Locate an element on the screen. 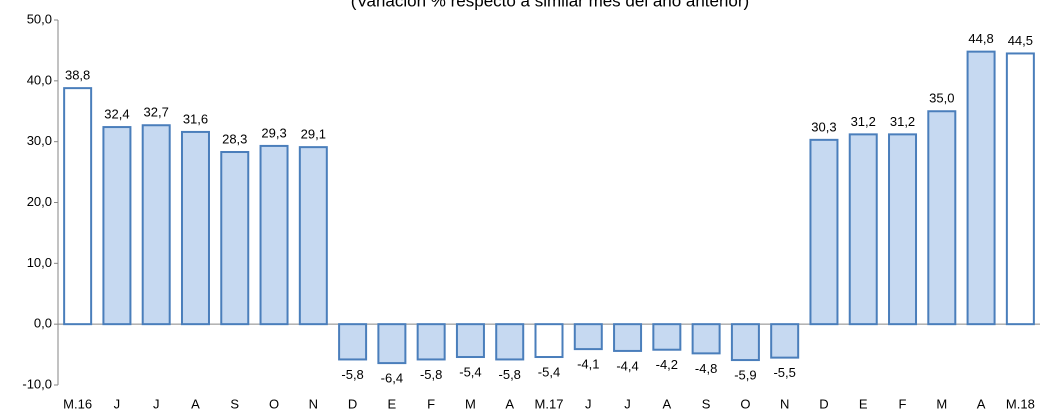 The height and width of the screenshot is (415, 1040). y-tick-label: -10,0 is located at coordinates (37, 383).